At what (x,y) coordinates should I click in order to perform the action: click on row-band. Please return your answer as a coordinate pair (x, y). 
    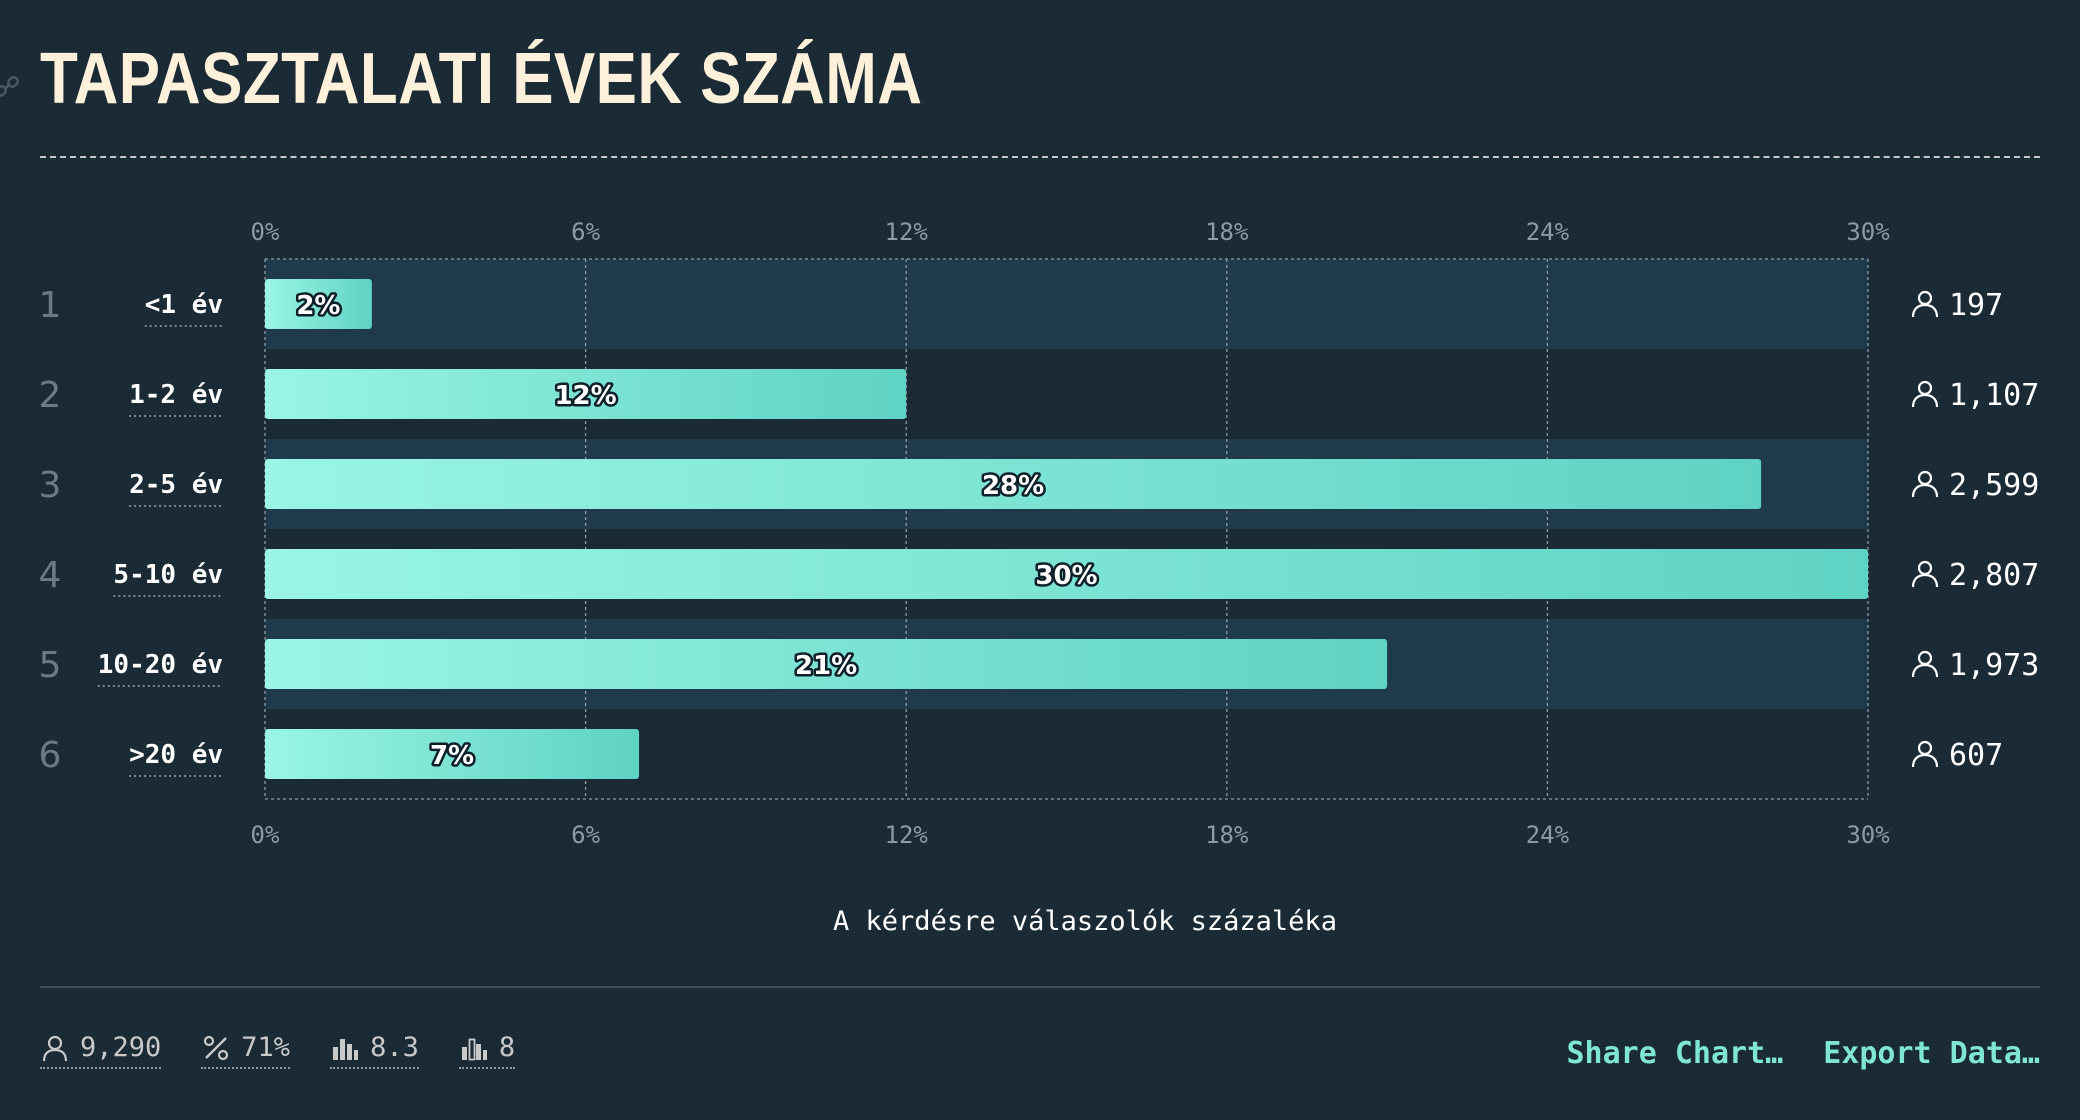
    Looking at the image, I should click on (1066, 304).